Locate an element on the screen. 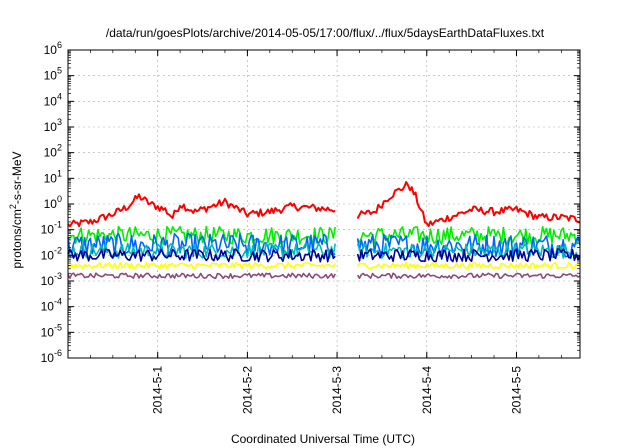  y-tick-label-exponent: 1 is located at coordinates (59, 173).